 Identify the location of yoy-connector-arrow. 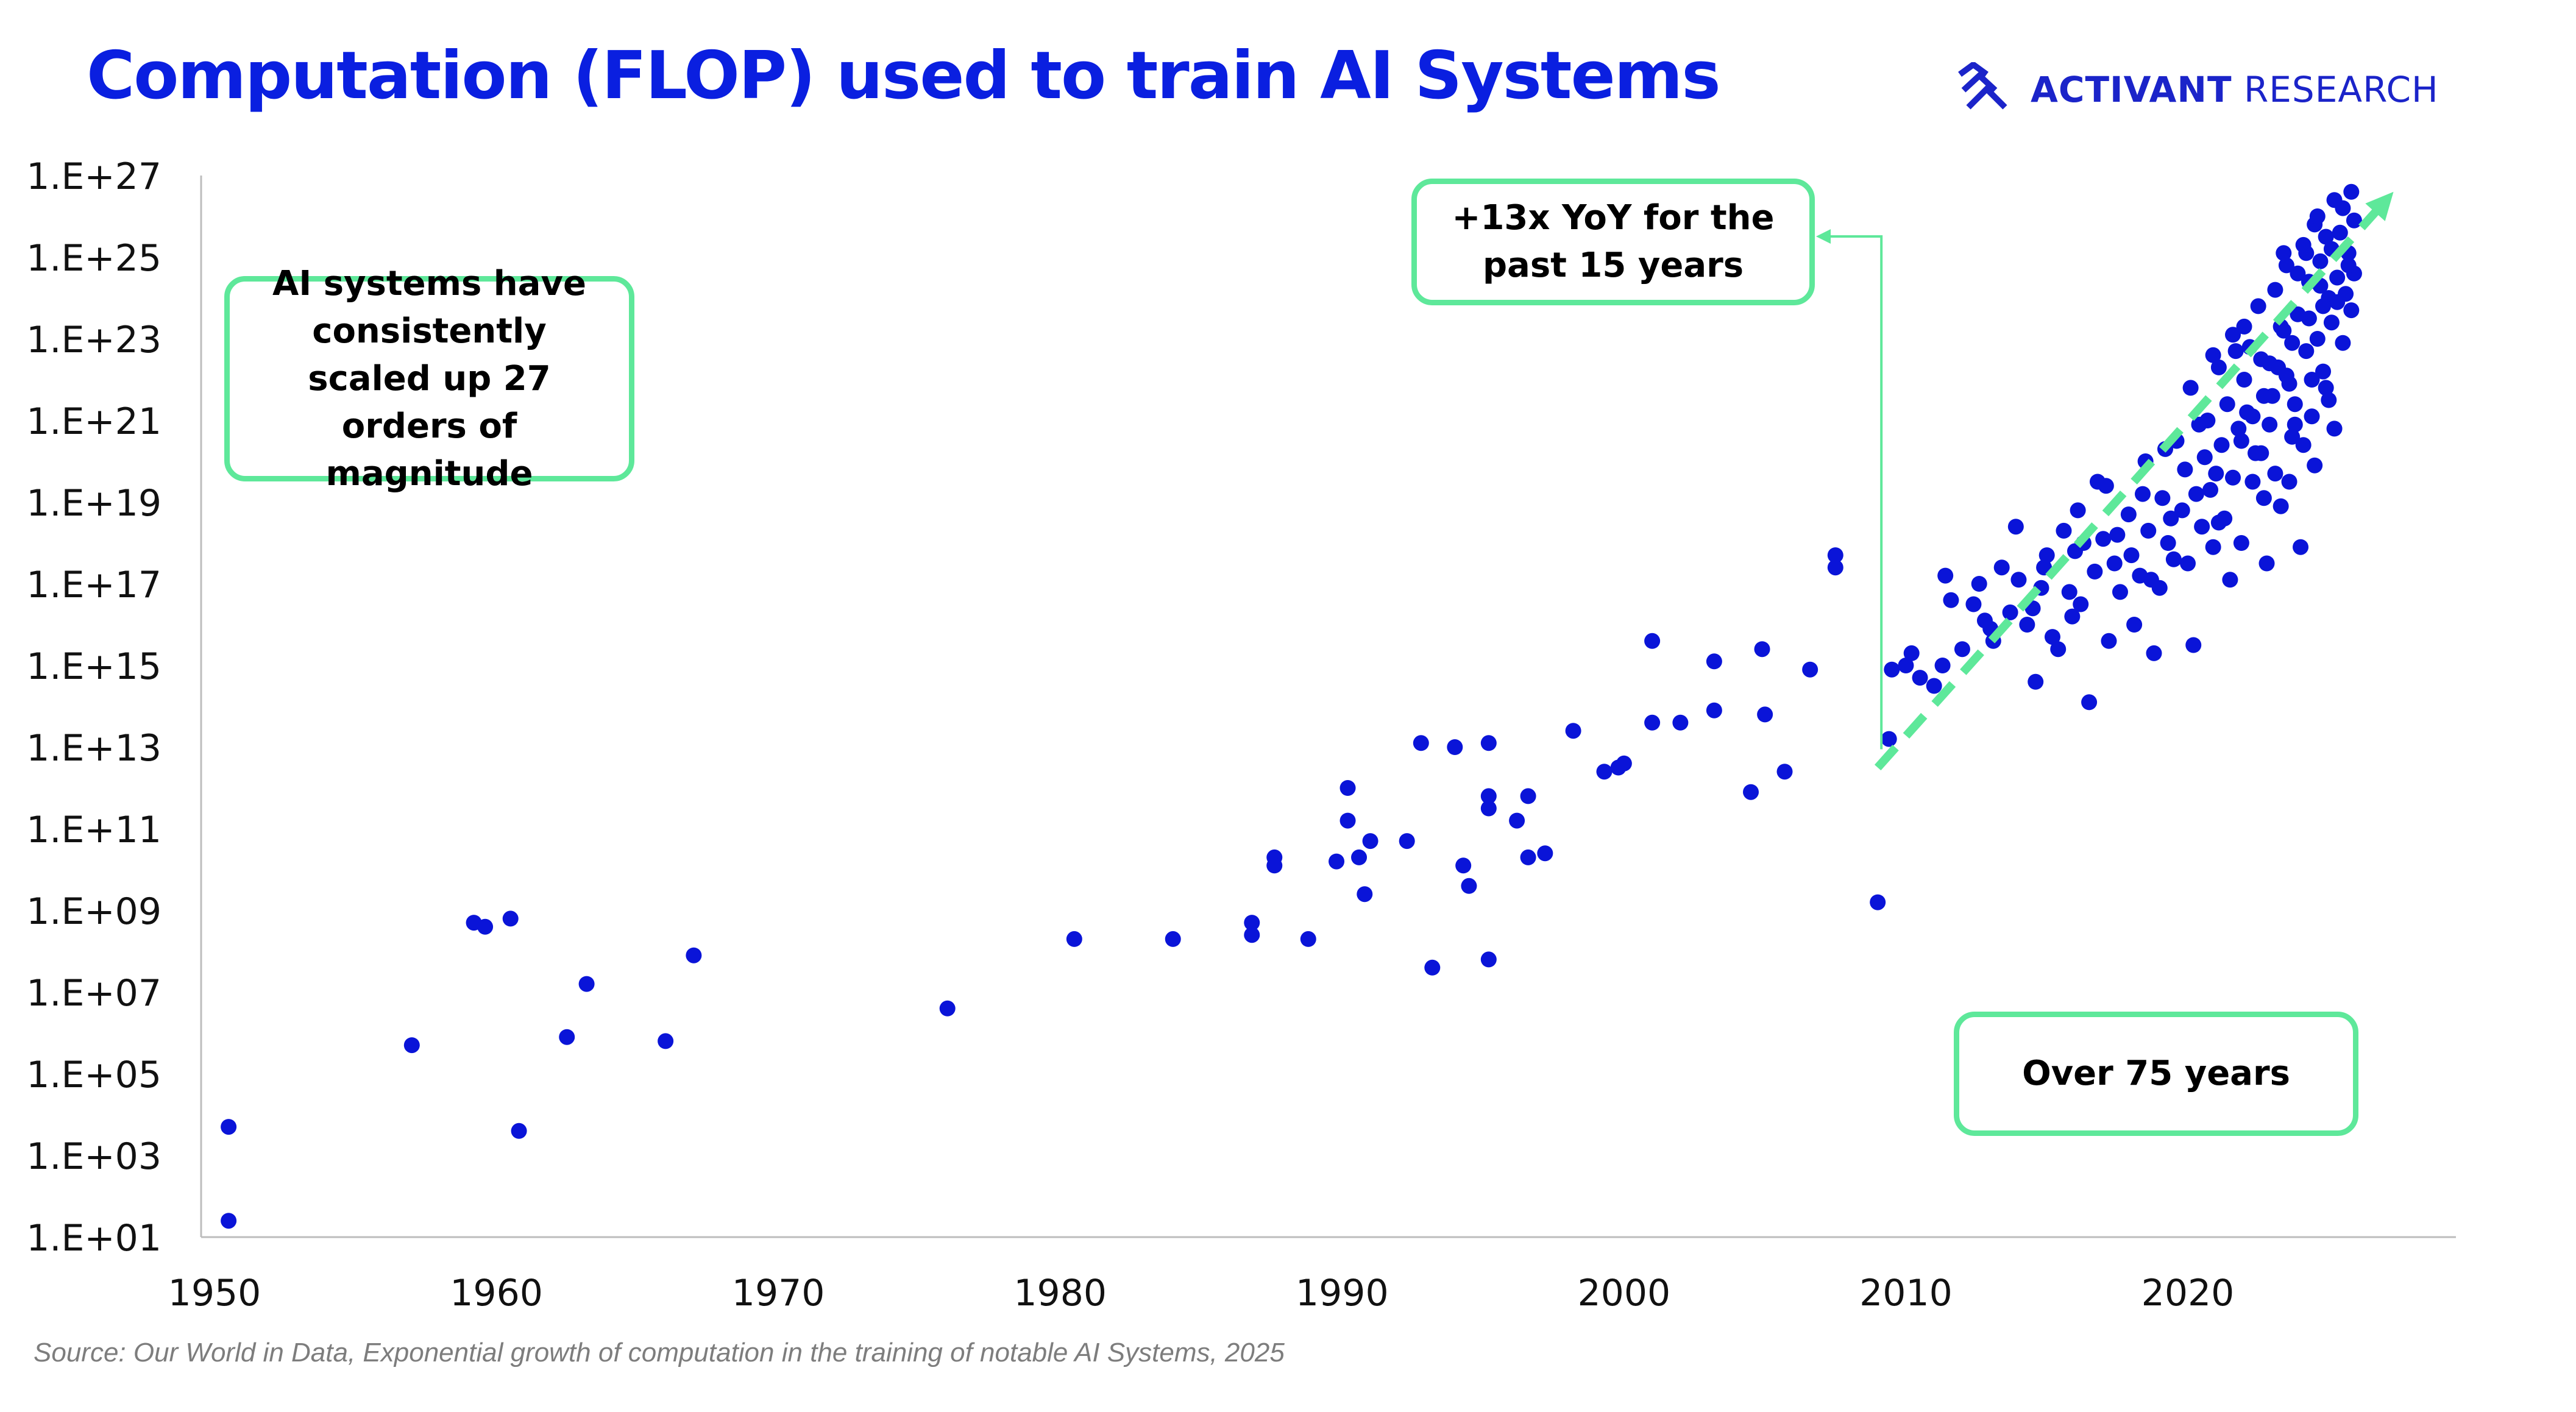
(1849, 489).